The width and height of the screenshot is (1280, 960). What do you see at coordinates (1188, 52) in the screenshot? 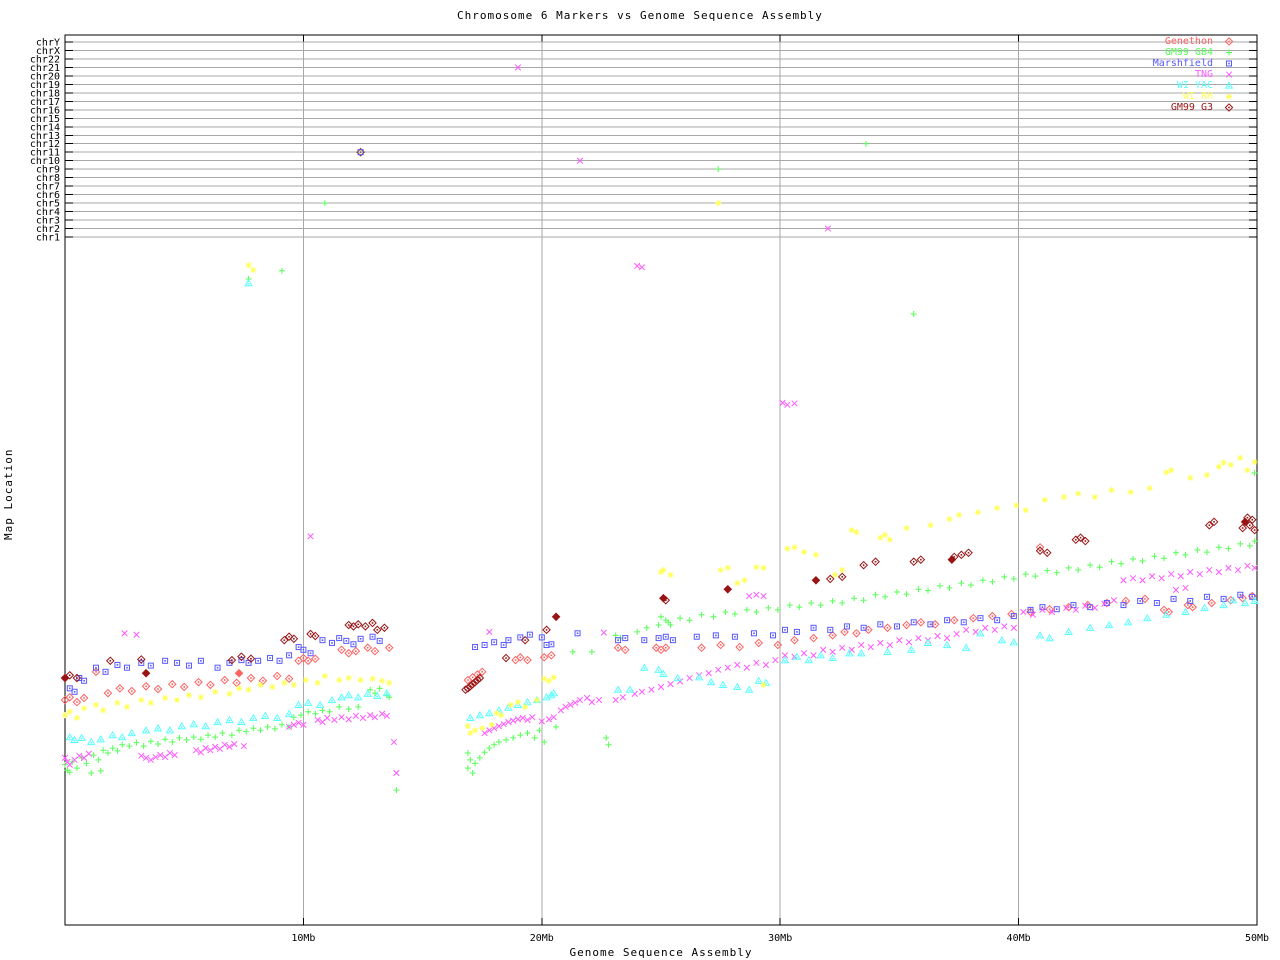
I see `legend-label: GM99 GB4` at bounding box center [1188, 52].